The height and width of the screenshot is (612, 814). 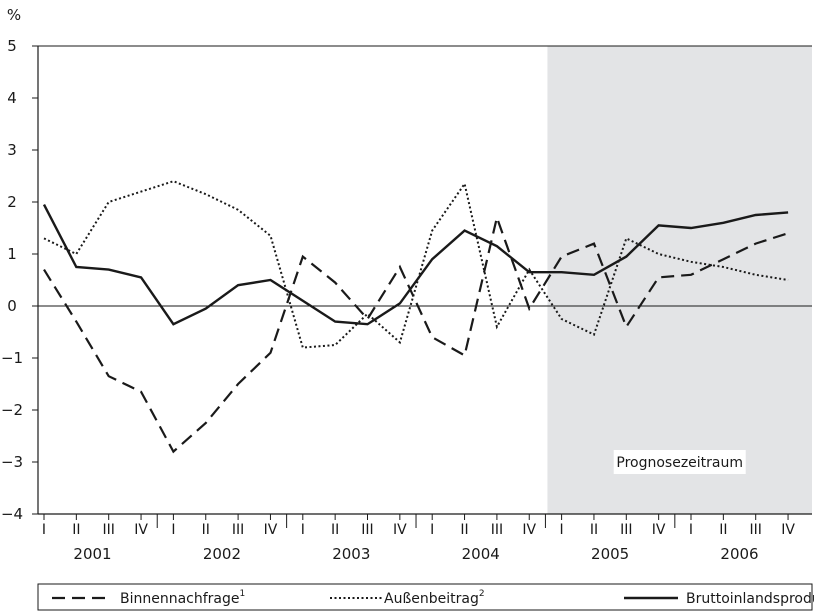 I want to click on legend-footnote: 2, so click(x=482, y=594).